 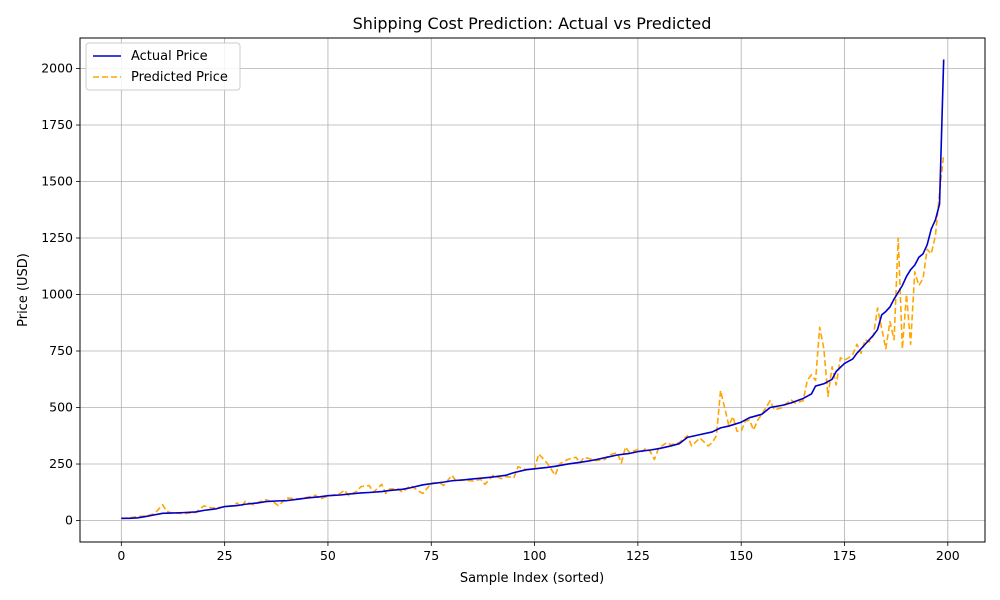 What do you see at coordinates (57, 181) in the screenshot?
I see `y-tick-label: 1500` at bounding box center [57, 181].